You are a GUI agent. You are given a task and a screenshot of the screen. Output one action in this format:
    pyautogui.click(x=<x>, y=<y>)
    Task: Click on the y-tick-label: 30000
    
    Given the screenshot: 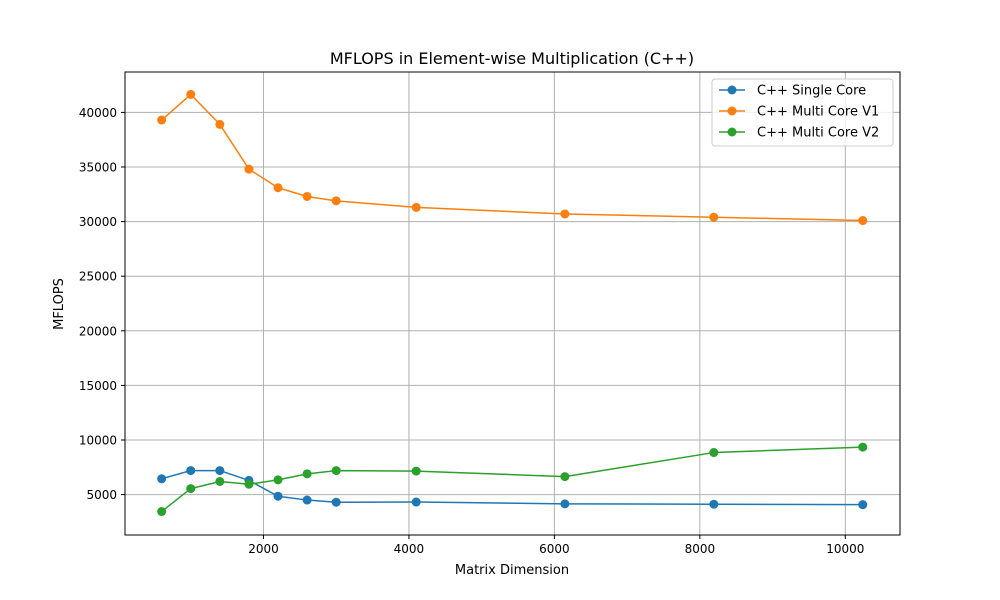 What is the action you would take?
    pyautogui.click(x=98, y=222)
    